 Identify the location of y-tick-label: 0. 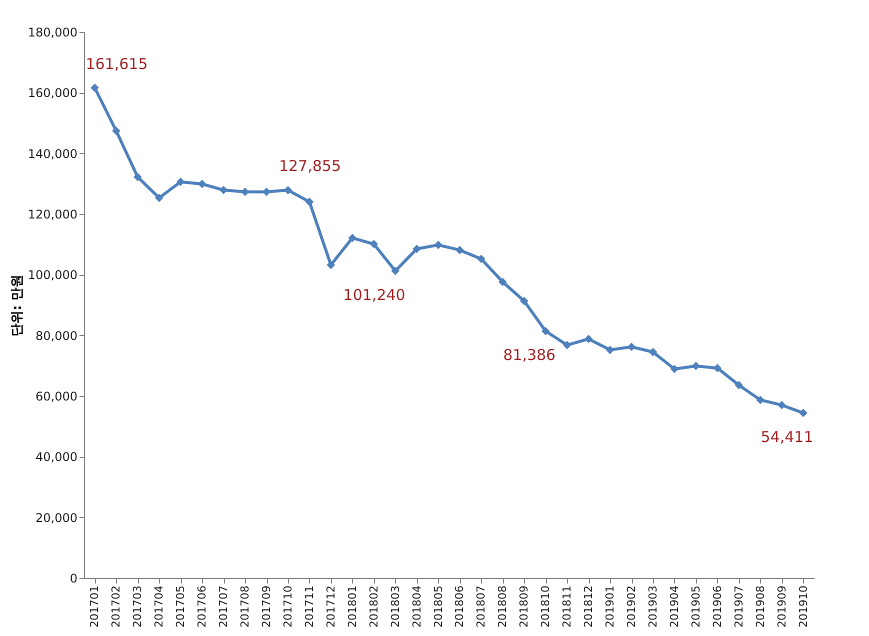
(74, 579).